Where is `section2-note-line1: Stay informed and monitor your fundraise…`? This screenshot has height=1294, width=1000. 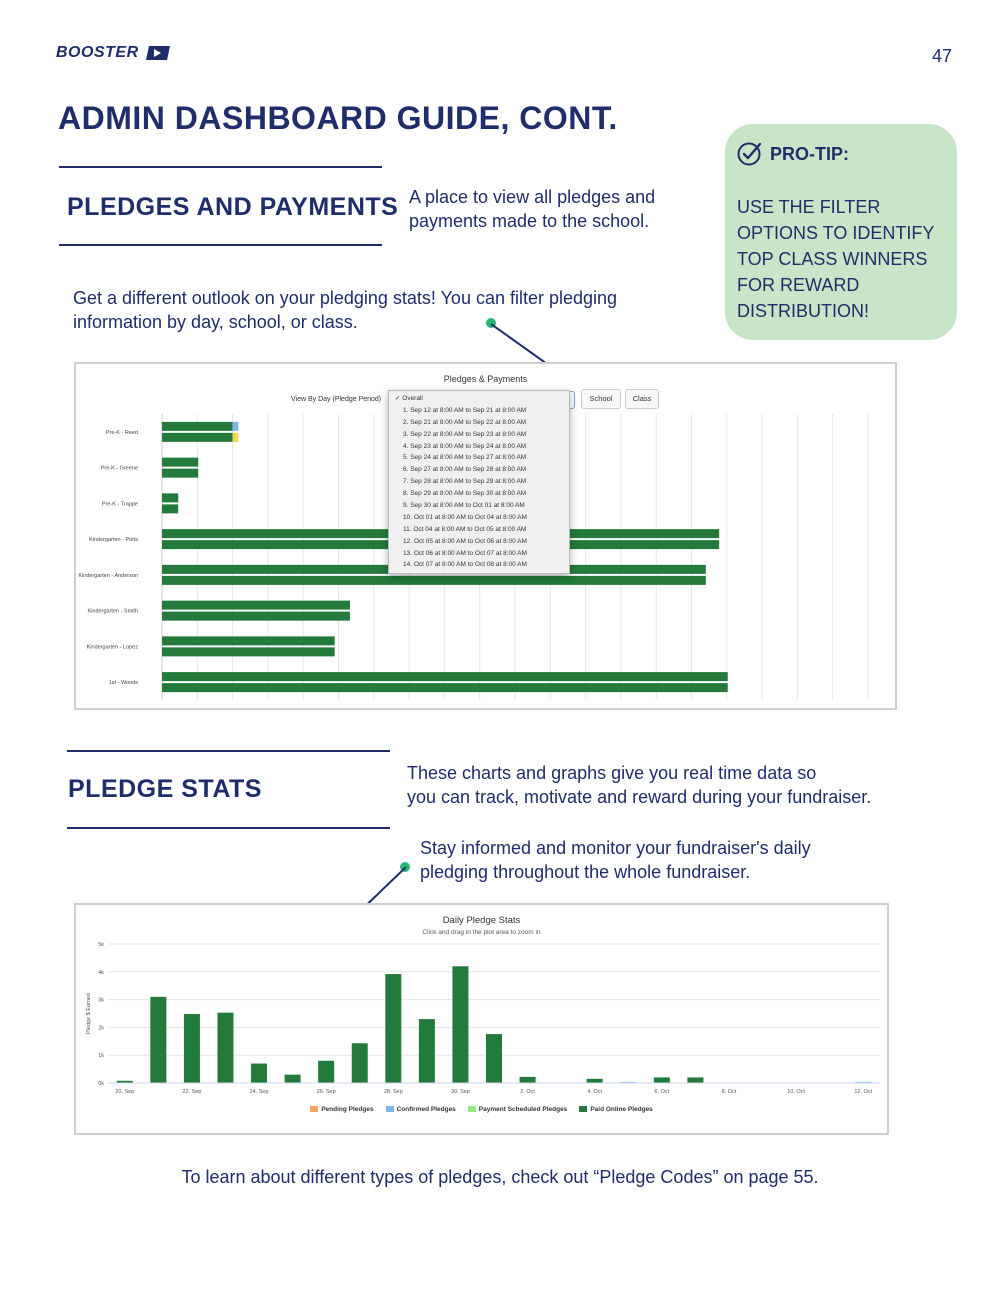
section2-note-line1: Stay informed and monitor your fundraise… is located at coordinates (615, 848).